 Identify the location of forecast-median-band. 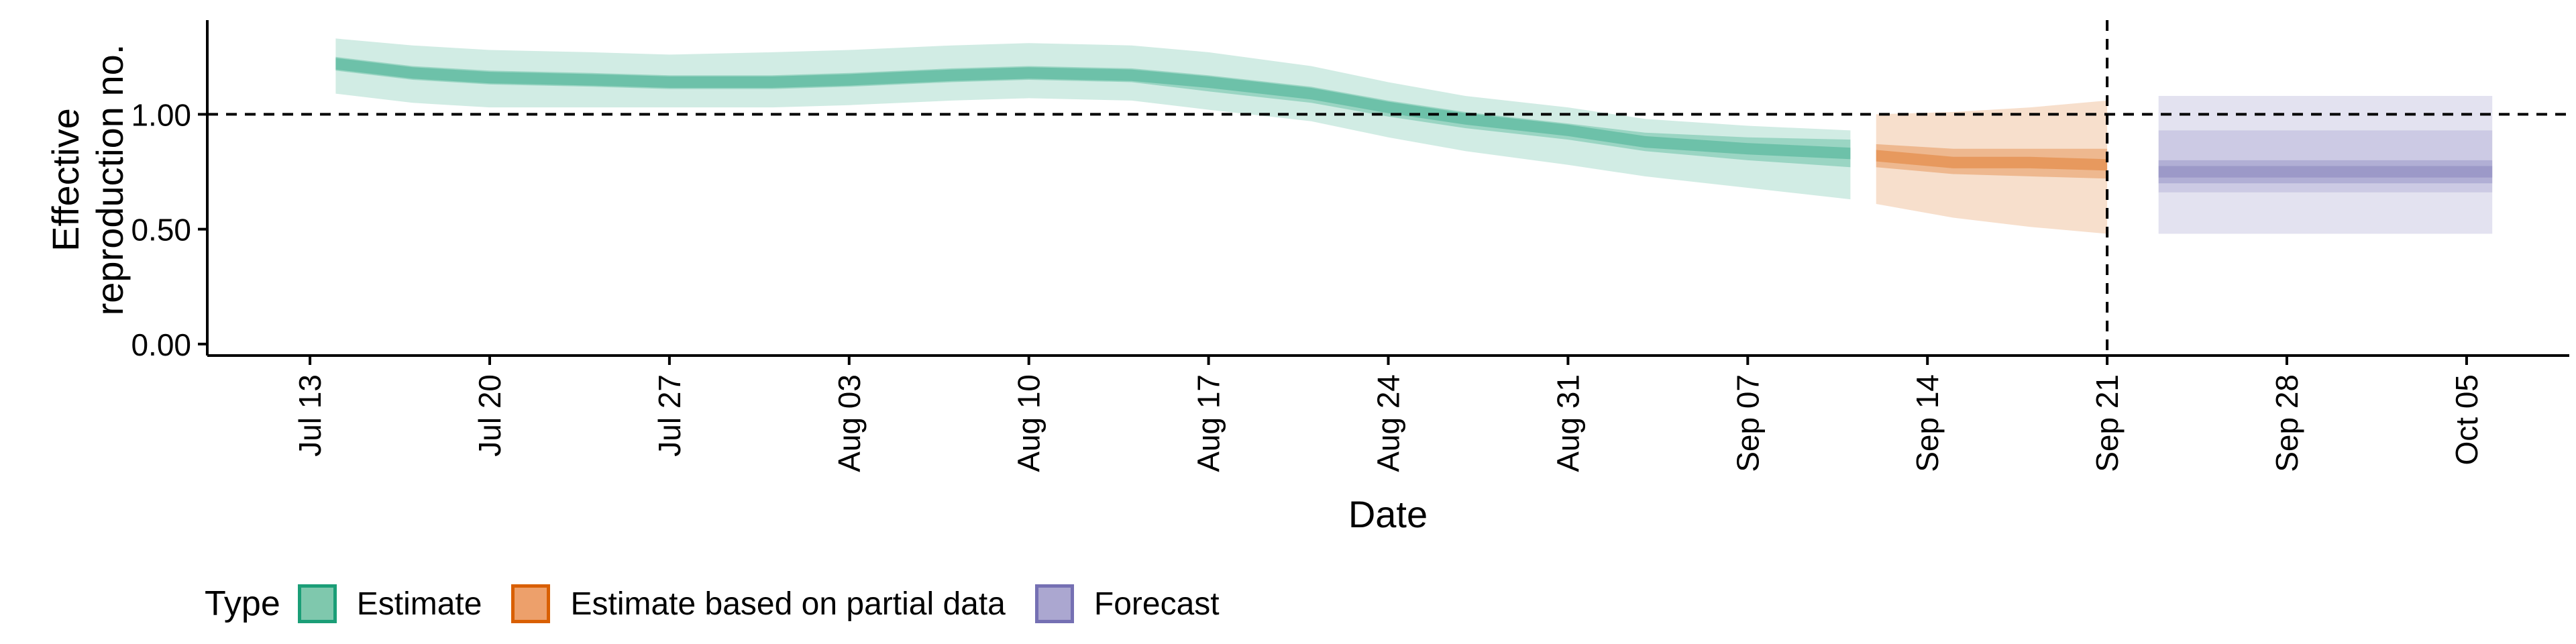
(2325, 172).